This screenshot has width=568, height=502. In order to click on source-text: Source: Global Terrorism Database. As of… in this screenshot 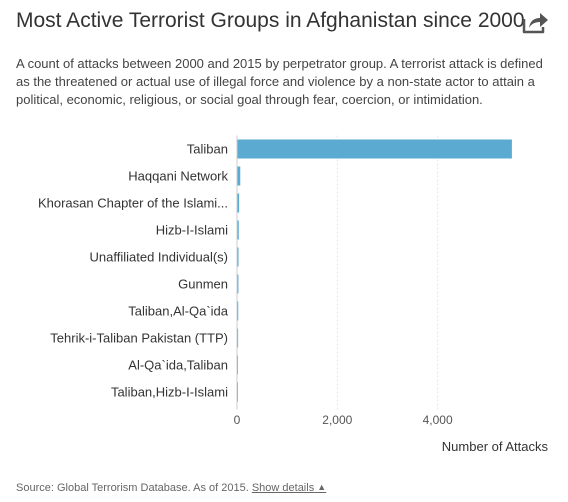, I will do `click(132, 488)`.